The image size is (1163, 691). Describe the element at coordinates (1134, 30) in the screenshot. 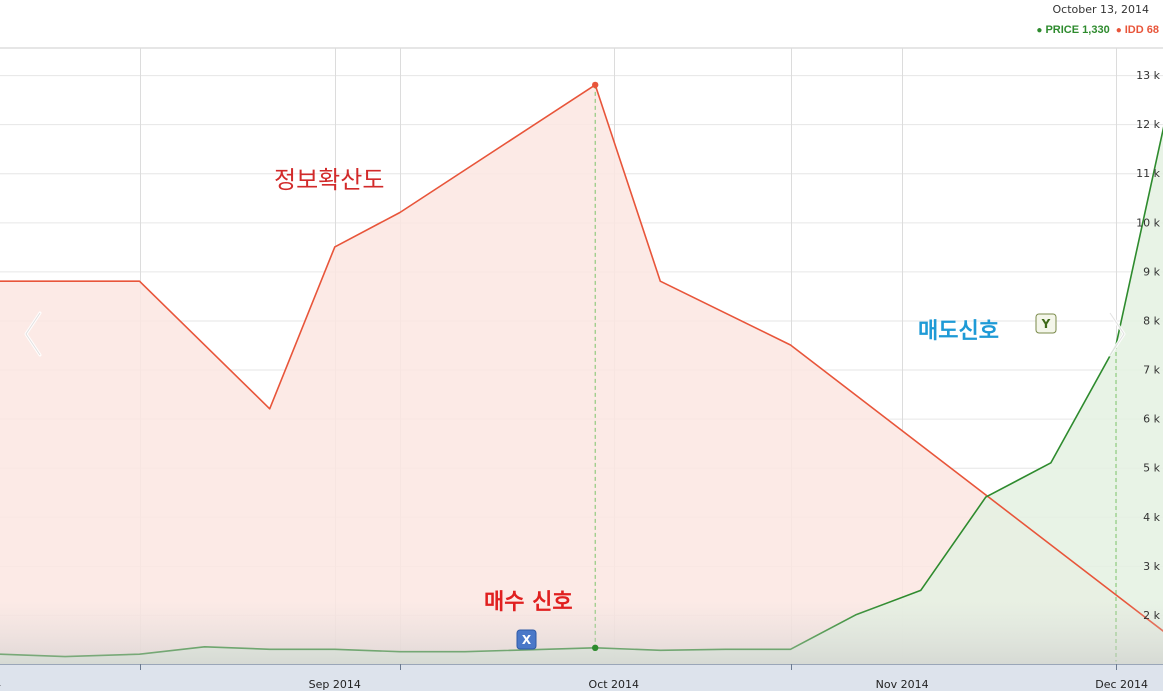

I see `legend-idd-label: IDD` at that location.